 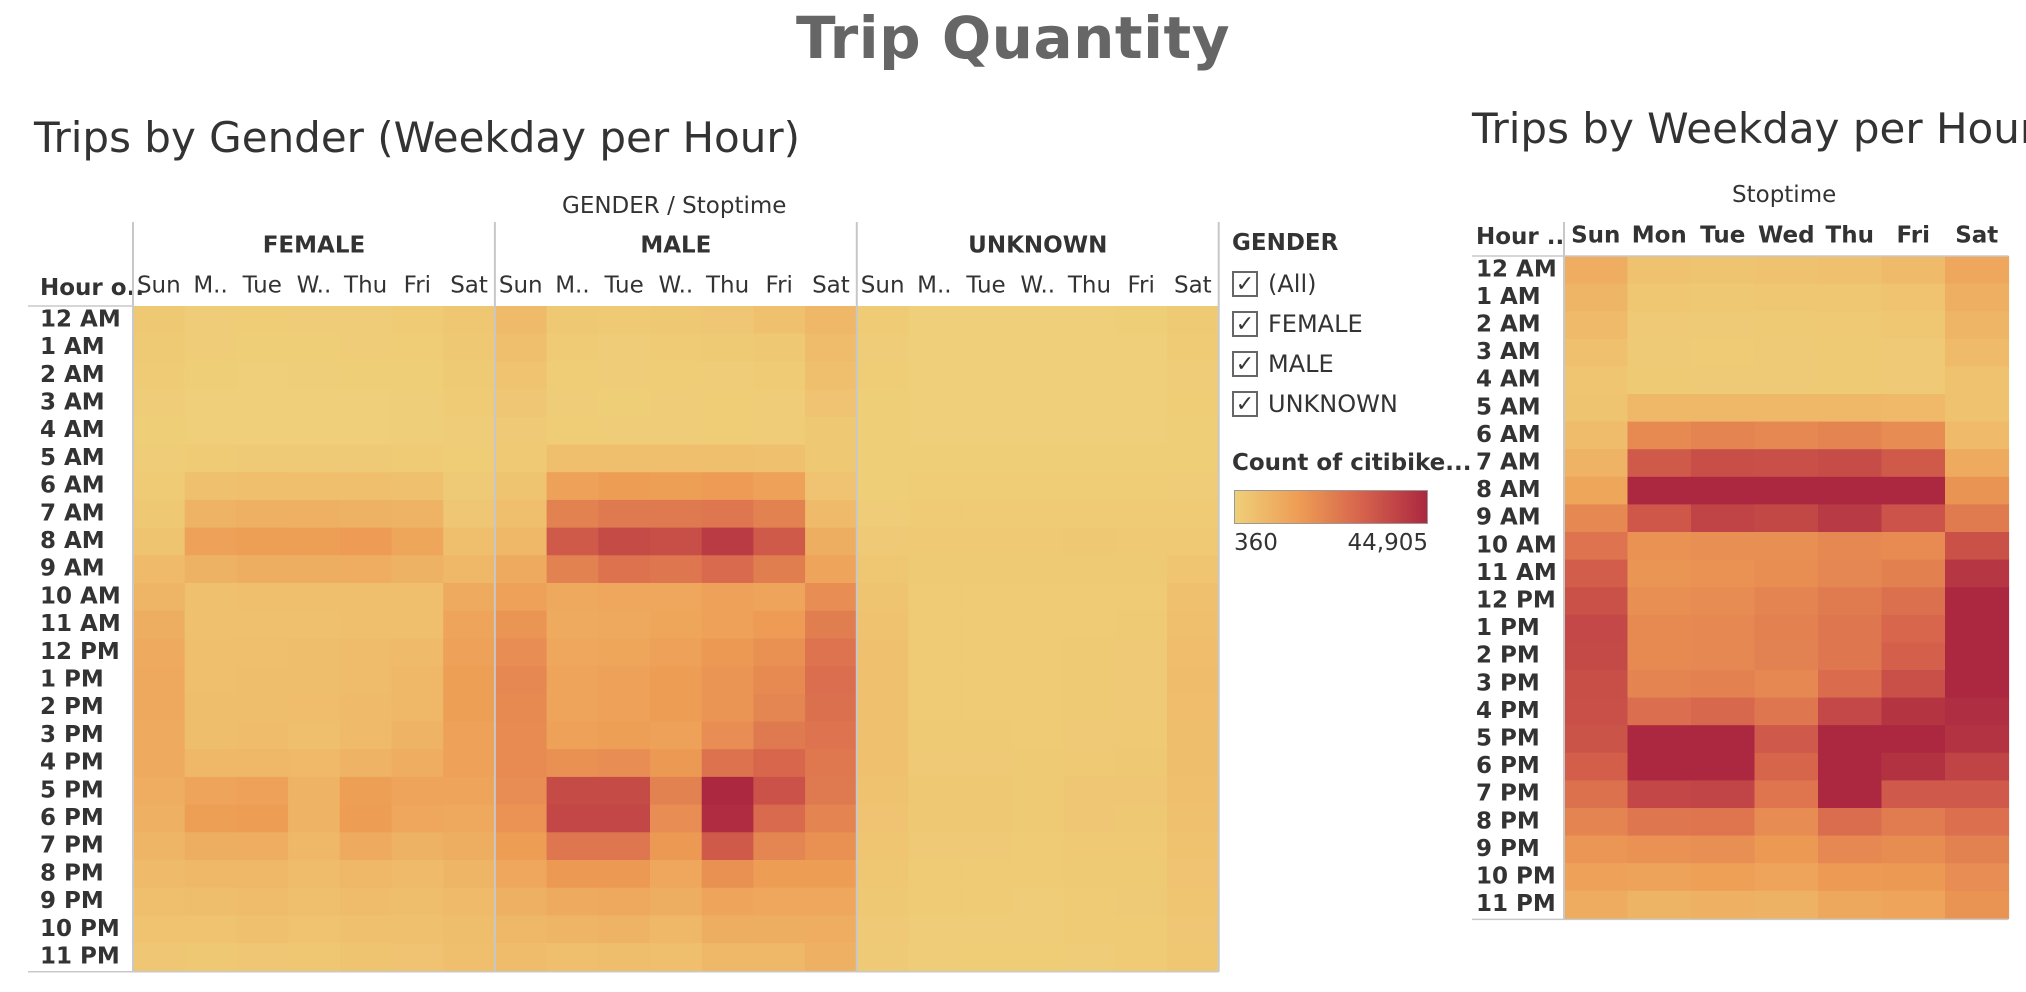 I want to click on filter-item-unknown: ✓ UNKNOWN, so click(x=1342, y=404).